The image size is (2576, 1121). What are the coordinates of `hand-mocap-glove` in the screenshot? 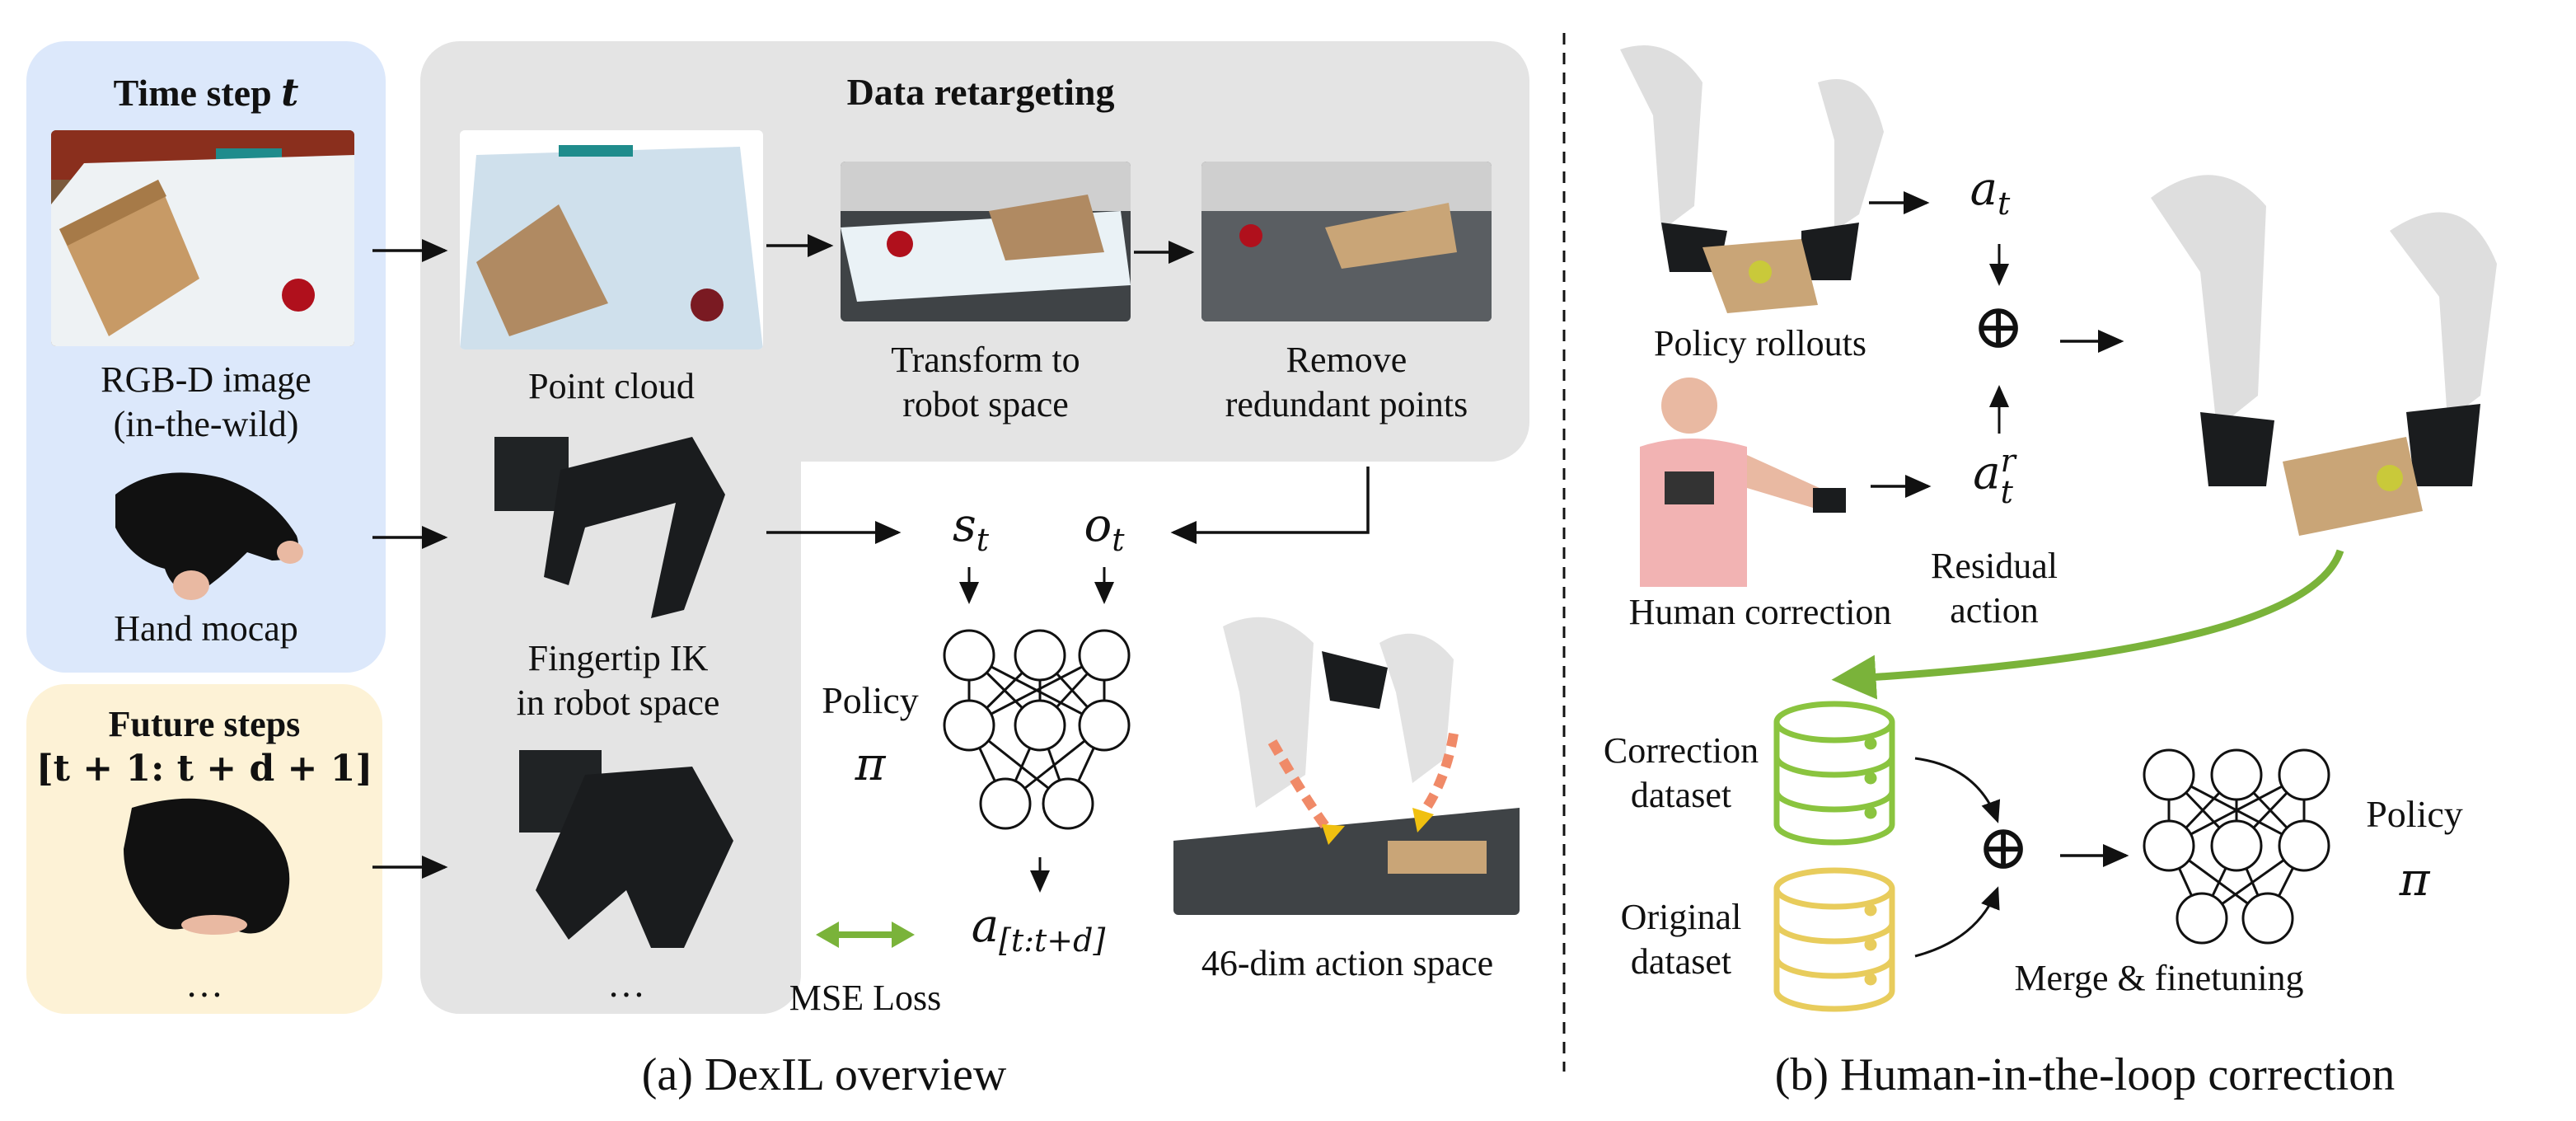 It's located at (206, 532).